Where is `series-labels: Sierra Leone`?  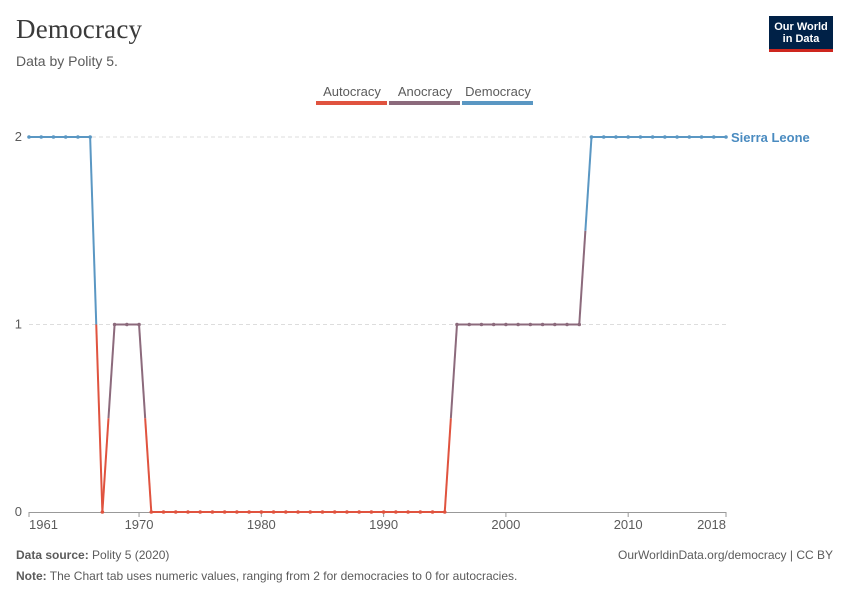 series-labels: Sierra Leone is located at coordinates (770, 137).